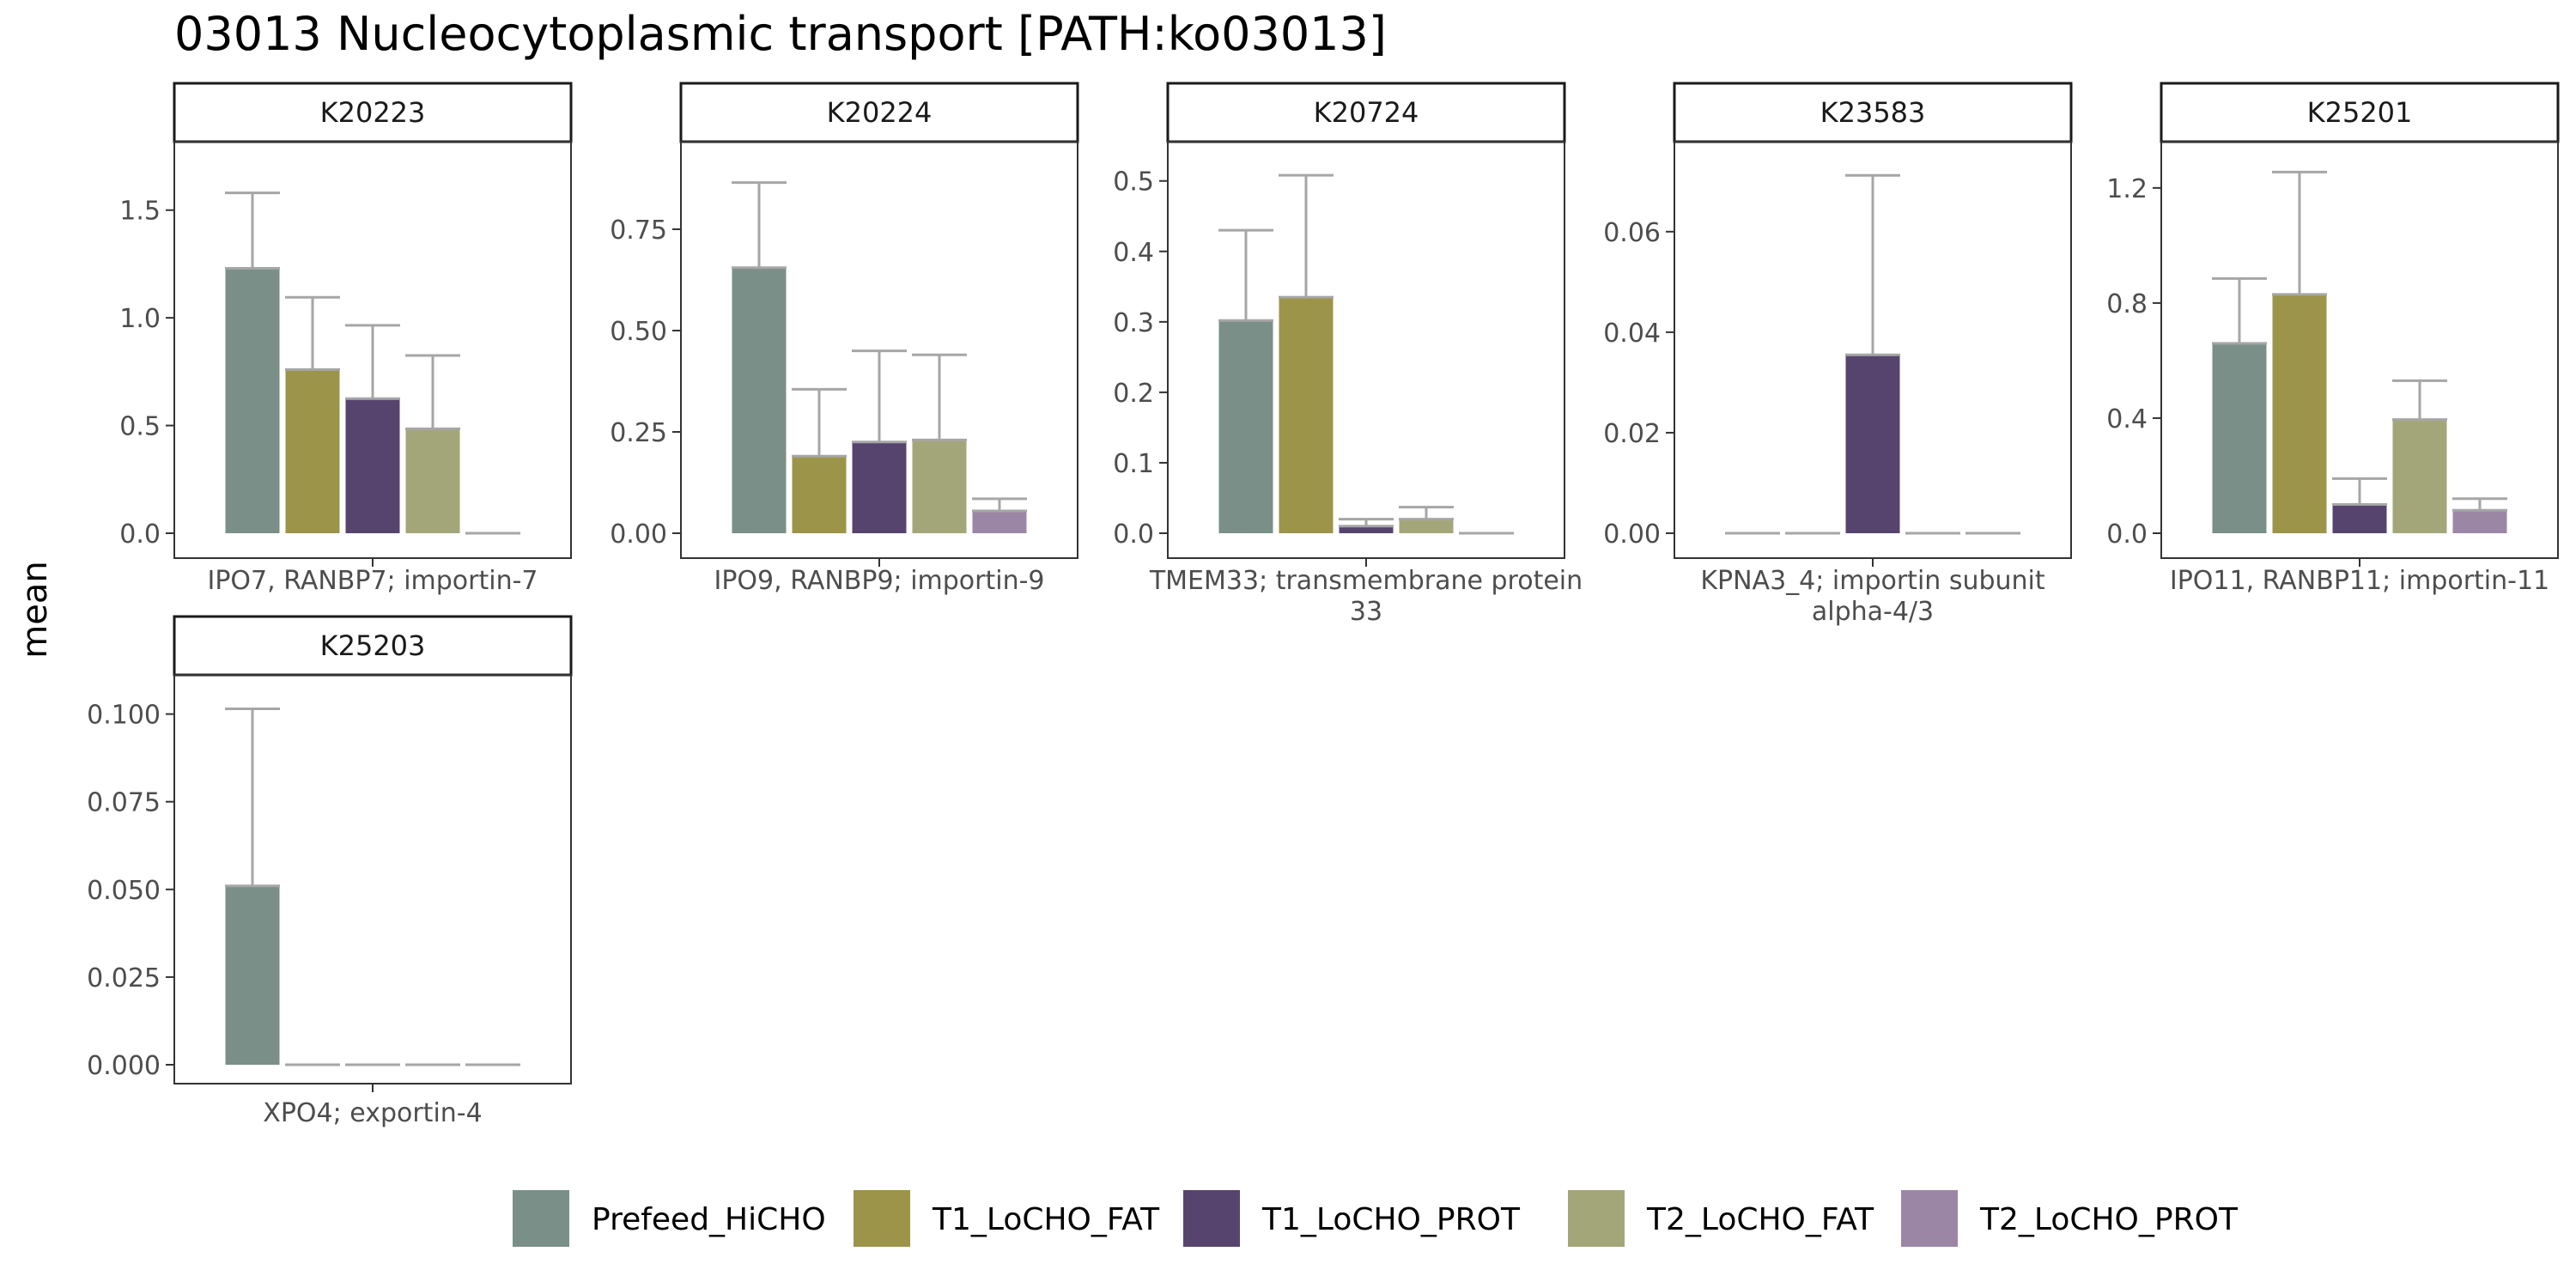 This screenshot has height=1288, width=2576. I want to click on y-tick-label: 0.1, so click(1133, 464).